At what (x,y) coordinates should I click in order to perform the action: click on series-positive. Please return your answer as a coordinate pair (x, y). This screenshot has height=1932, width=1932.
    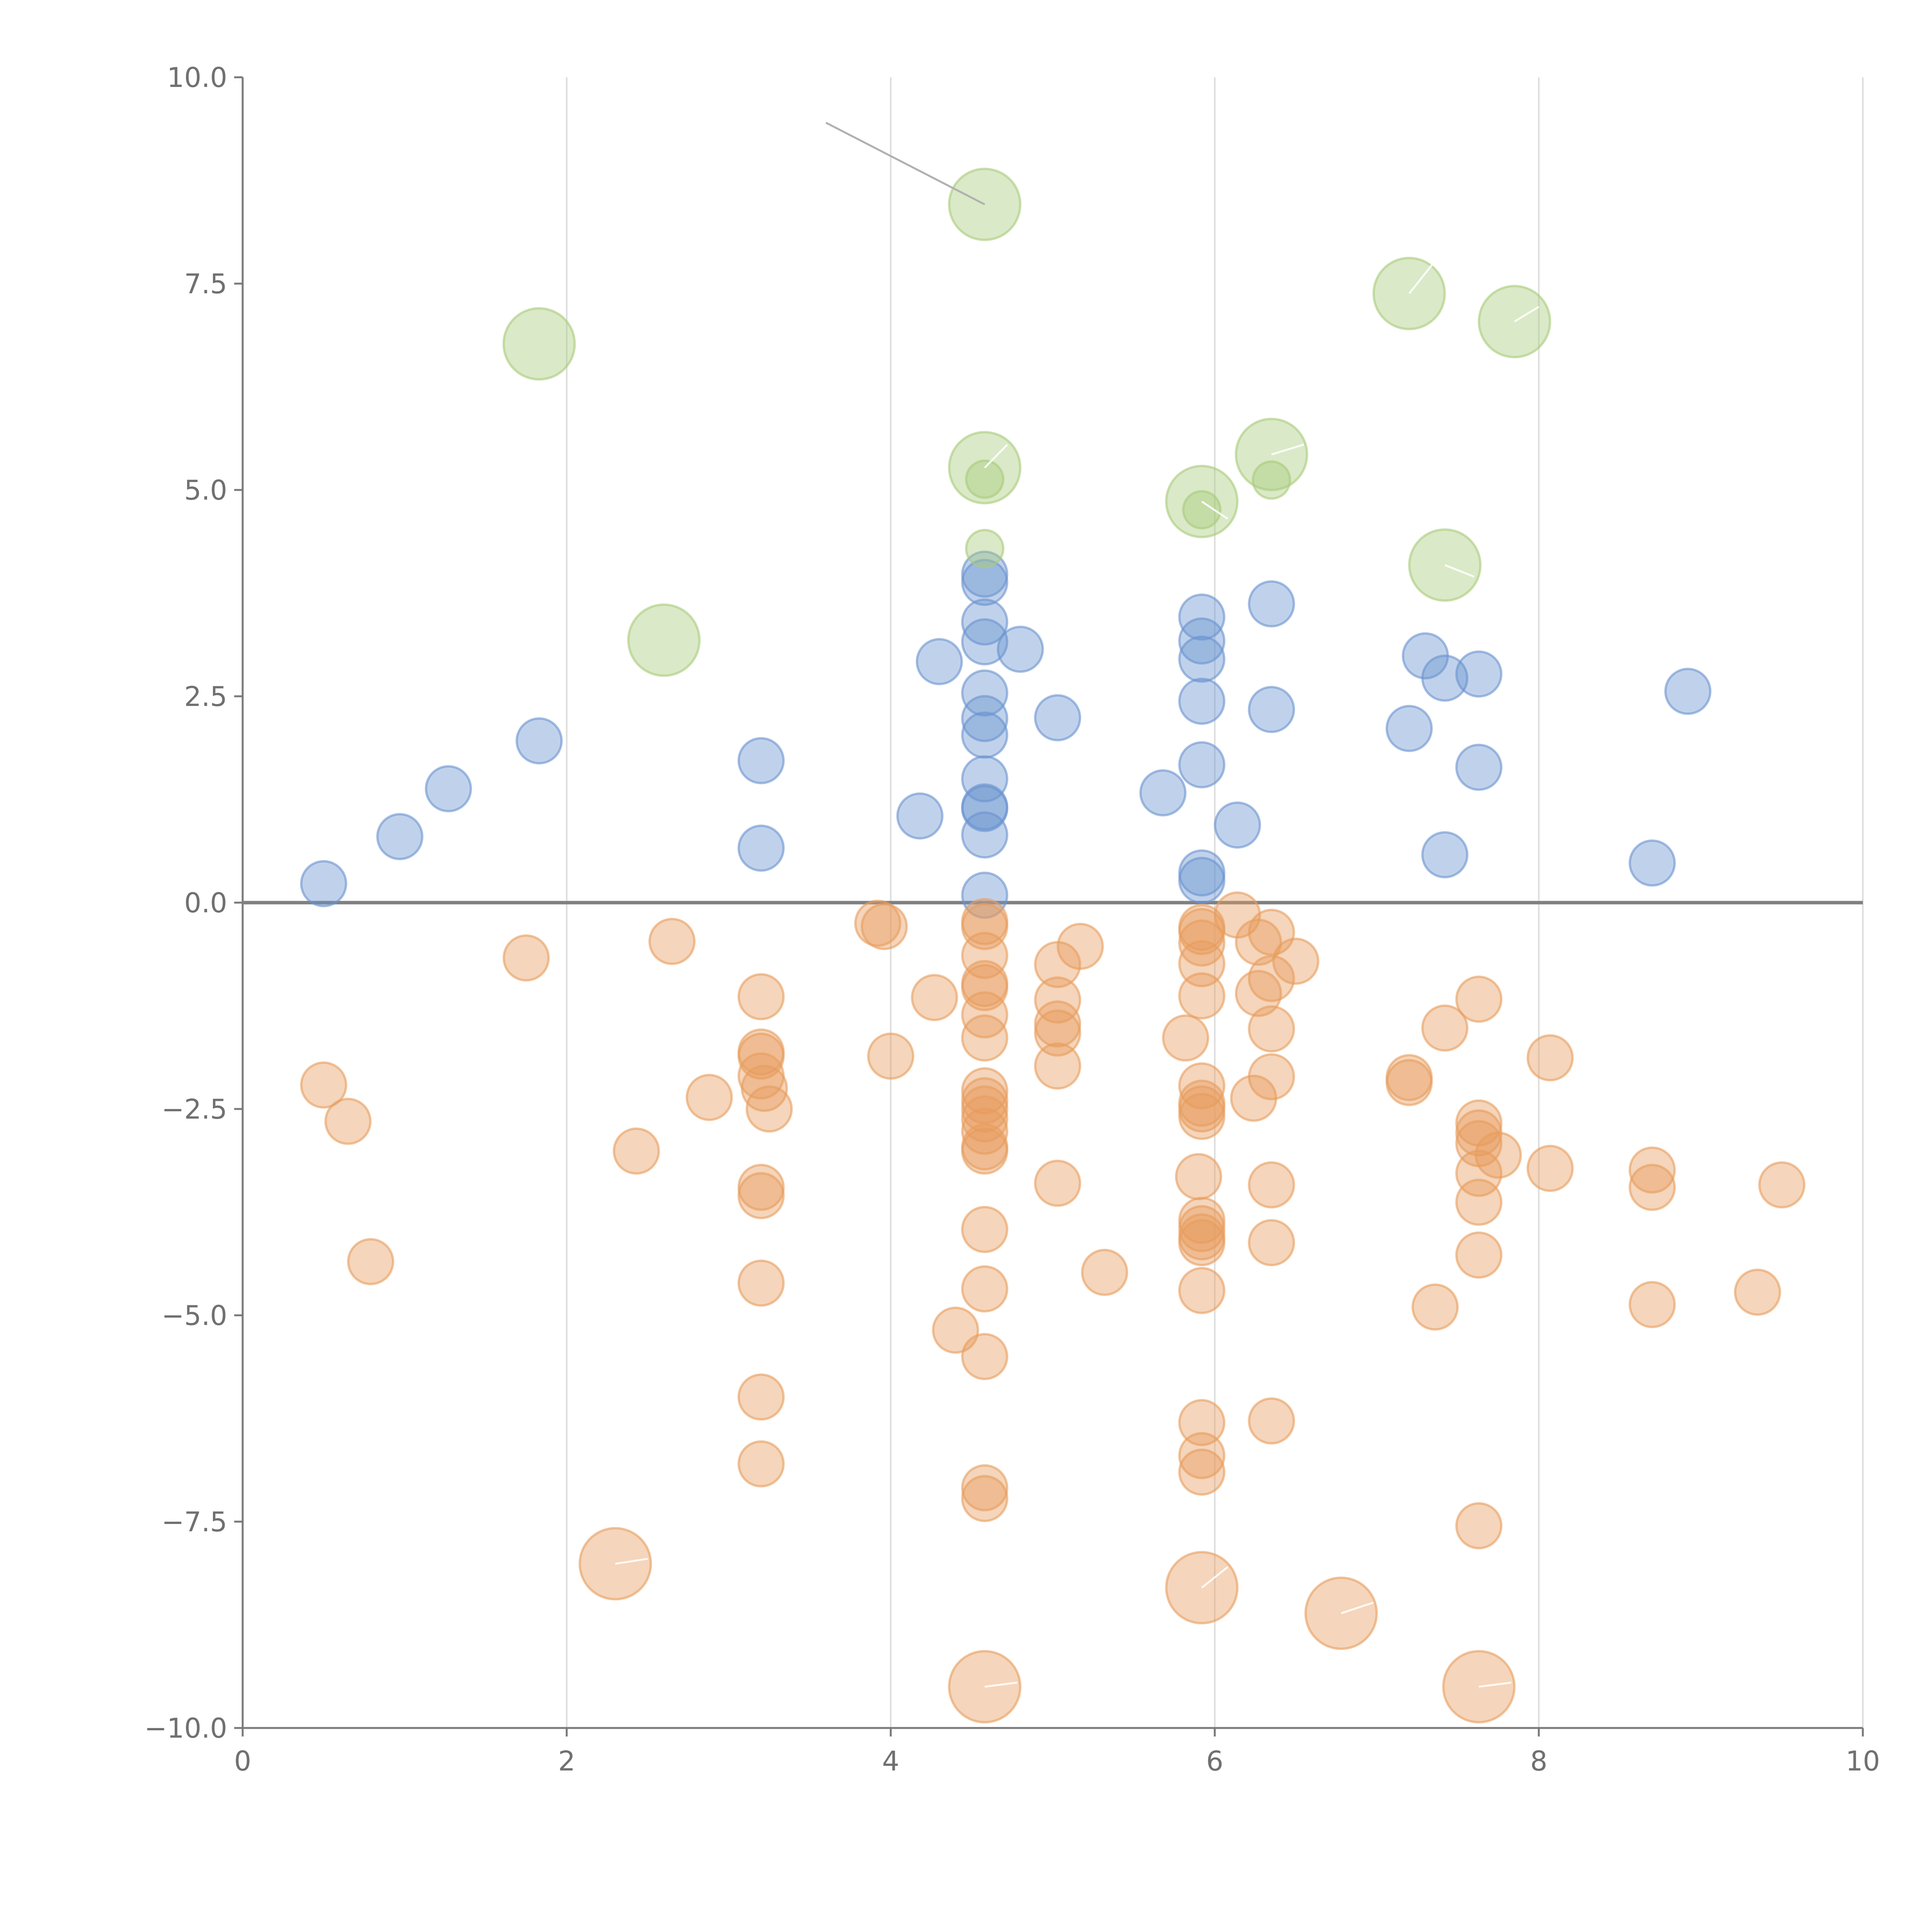
    Looking at the image, I should click on (1006, 734).